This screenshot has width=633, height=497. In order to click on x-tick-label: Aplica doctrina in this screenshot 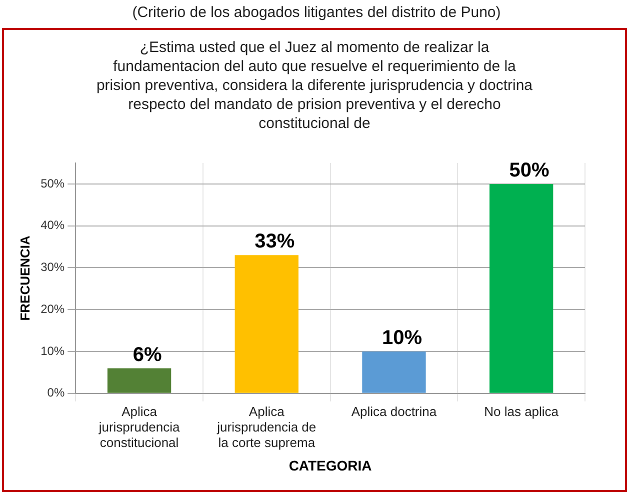, I will do `click(394, 411)`.